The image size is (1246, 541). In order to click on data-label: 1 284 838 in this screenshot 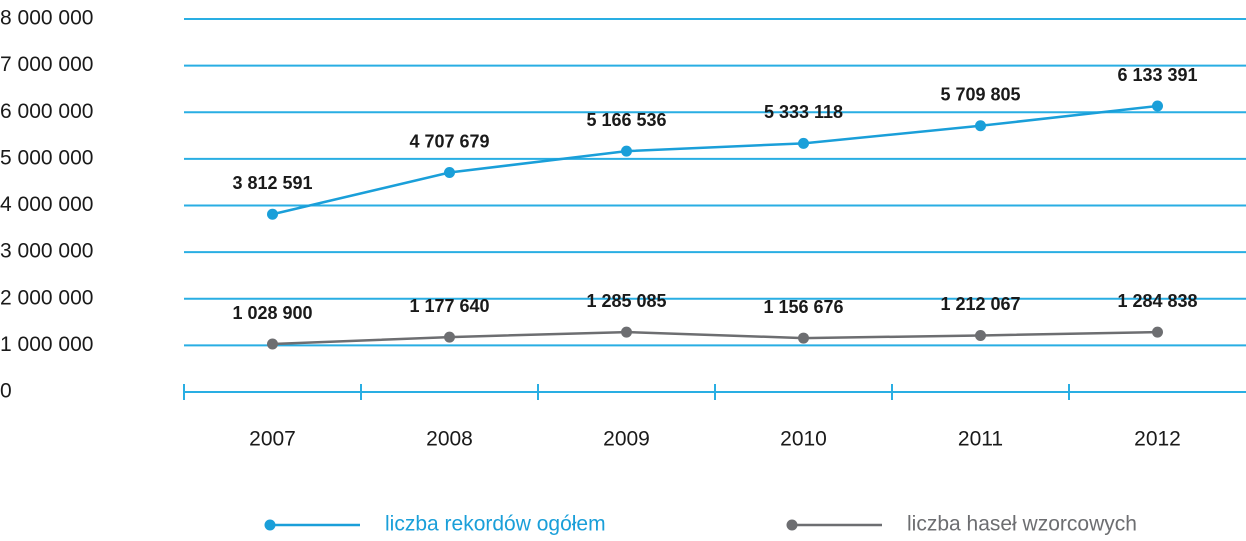, I will do `click(1157, 301)`.